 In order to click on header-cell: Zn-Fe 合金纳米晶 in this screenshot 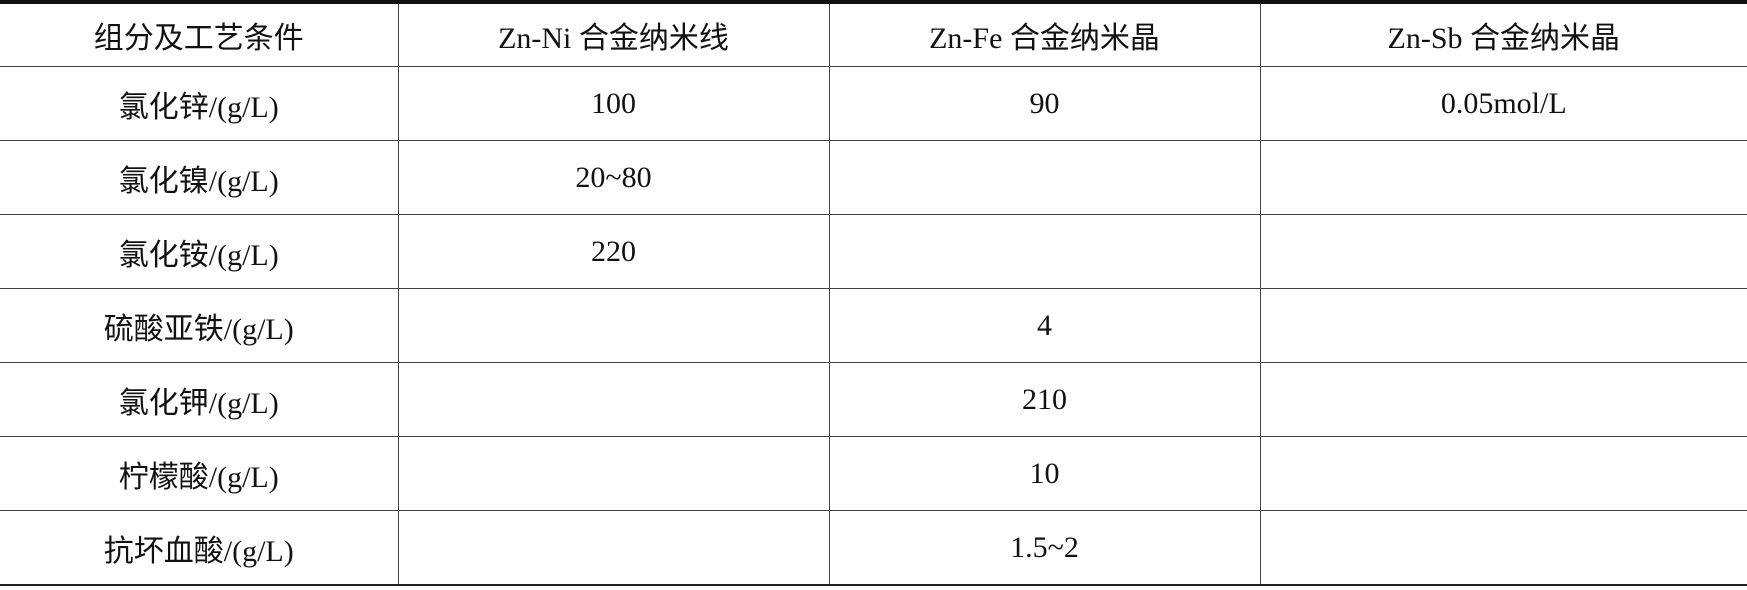, I will do `click(1044, 33)`.